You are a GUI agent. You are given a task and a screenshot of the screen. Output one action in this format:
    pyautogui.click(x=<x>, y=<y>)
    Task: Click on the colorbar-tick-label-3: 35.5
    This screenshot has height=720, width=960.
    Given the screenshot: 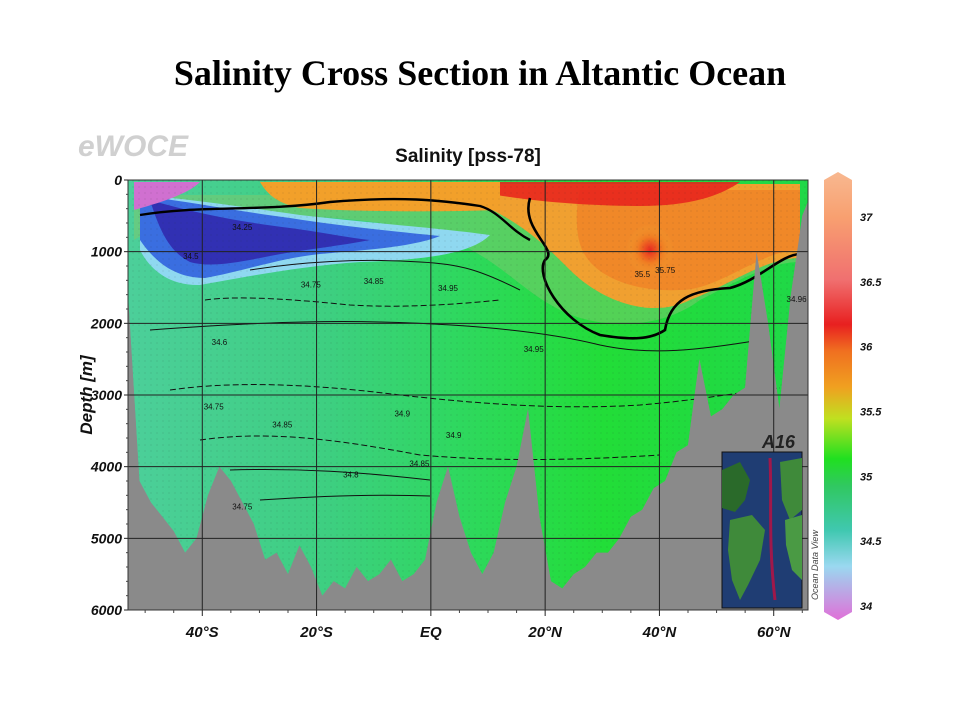 What is the action you would take?
    pyautogui.click(x=871, y=412)
    